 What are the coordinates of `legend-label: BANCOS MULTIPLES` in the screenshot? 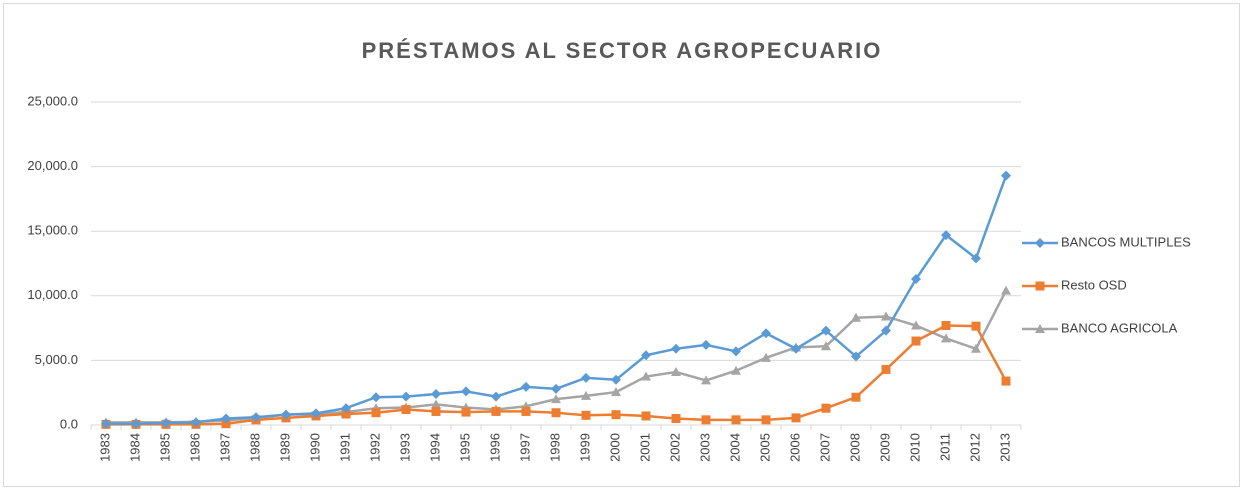 It's located at (1126, 241).